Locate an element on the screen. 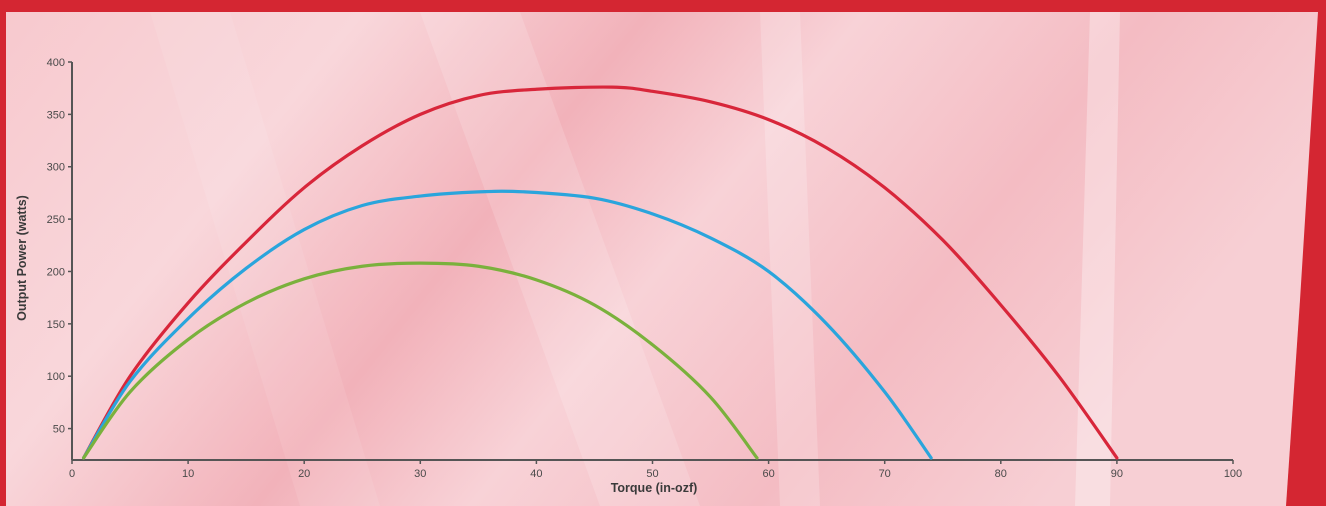 This screenshot has height=506, width=1326. y-tick-label: 100 is located at coordinates (56, 377).